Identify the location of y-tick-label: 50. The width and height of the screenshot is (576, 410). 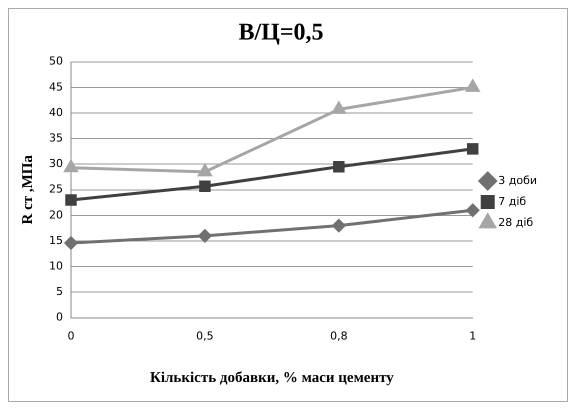
(55, 61).